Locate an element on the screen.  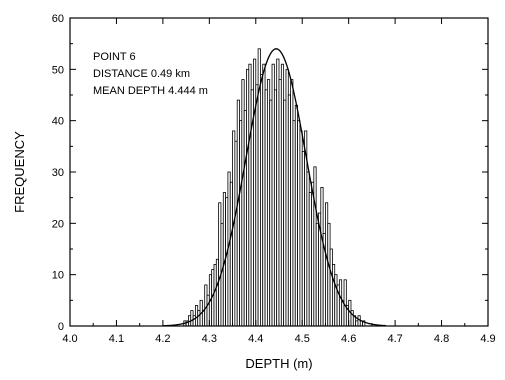
annotation-line: POINT 6 is located at coordinates (114, 57).